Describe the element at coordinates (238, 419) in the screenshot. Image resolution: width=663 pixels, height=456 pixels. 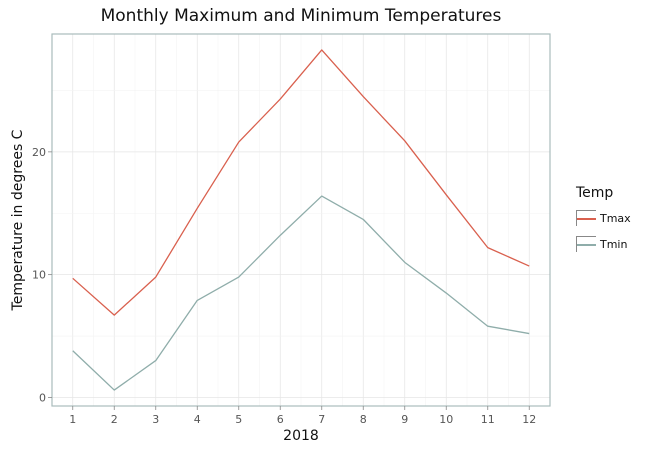
I see `x-tick-label: 5` at that location.